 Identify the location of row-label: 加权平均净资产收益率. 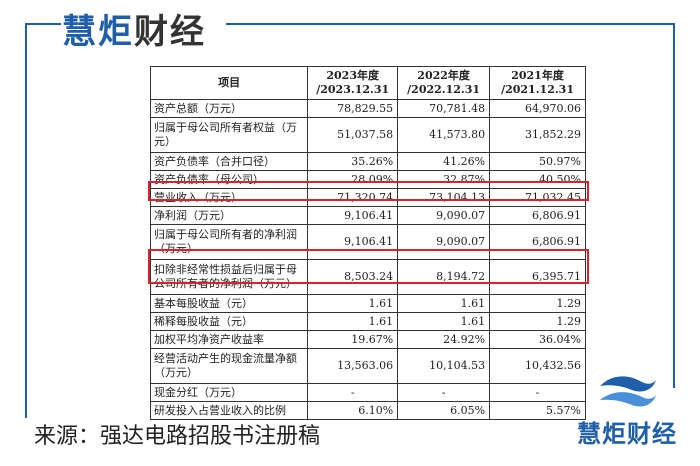
(229, 339).